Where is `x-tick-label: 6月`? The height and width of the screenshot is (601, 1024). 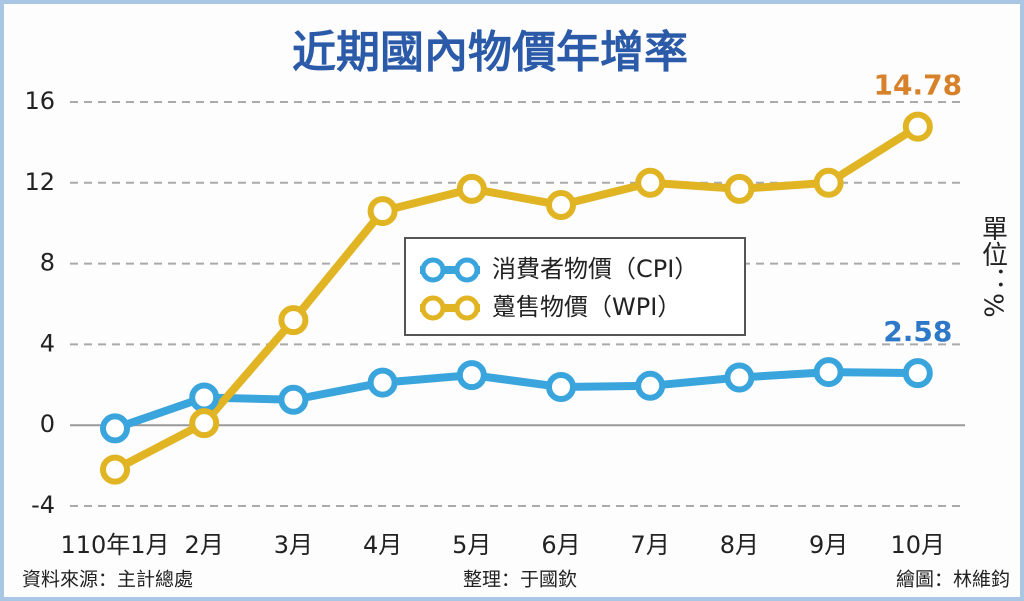 x-tick-label: 6月 is located at coordinates (560, 545).